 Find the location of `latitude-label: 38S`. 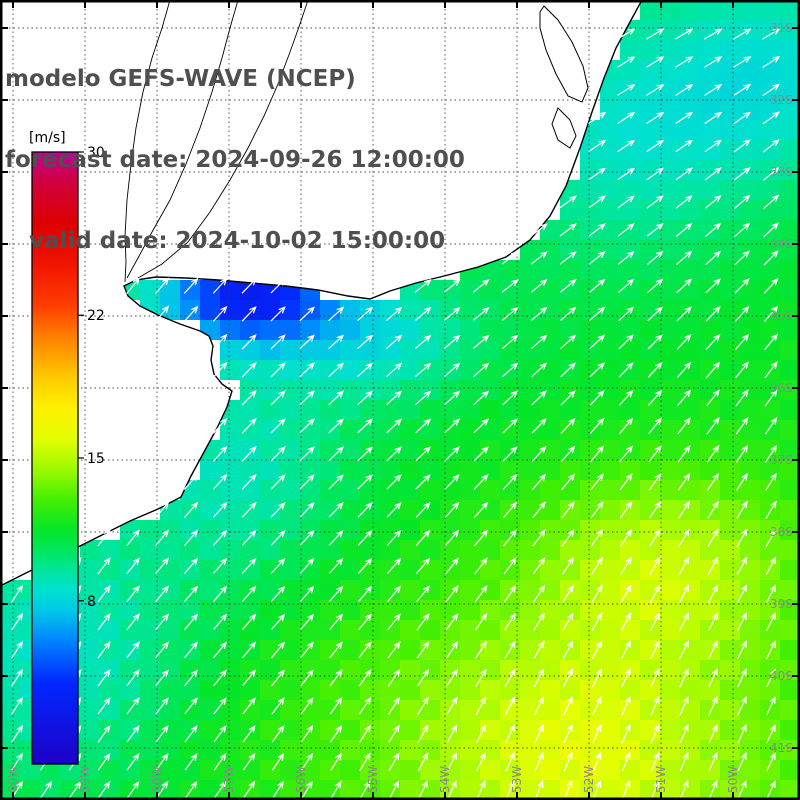

latitude-label: 38S is located at coordinates (781, 532).